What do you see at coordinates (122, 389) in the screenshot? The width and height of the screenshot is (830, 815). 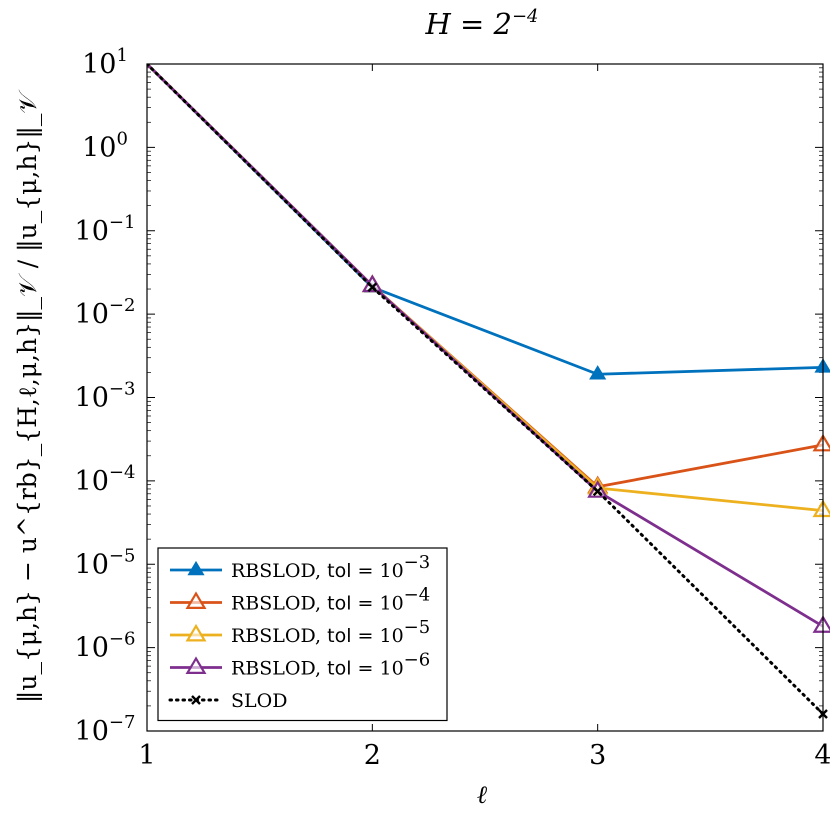 I see `y-tick-exp: −3` at bounding box center [122, 389].